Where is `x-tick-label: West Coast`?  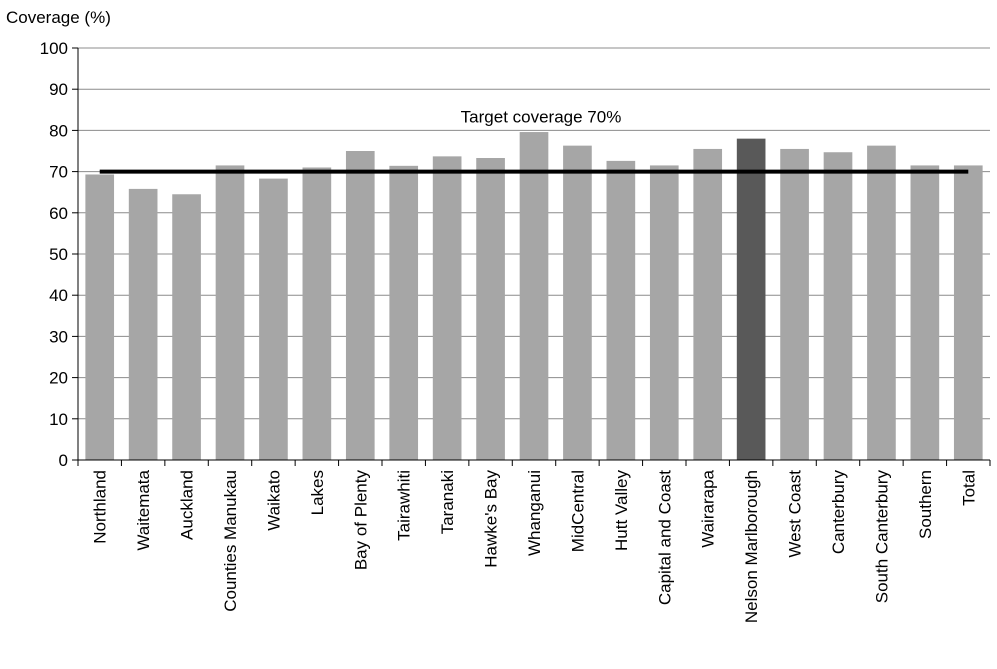 x-tick-label: West Coast is located at coordinates (795, 514).